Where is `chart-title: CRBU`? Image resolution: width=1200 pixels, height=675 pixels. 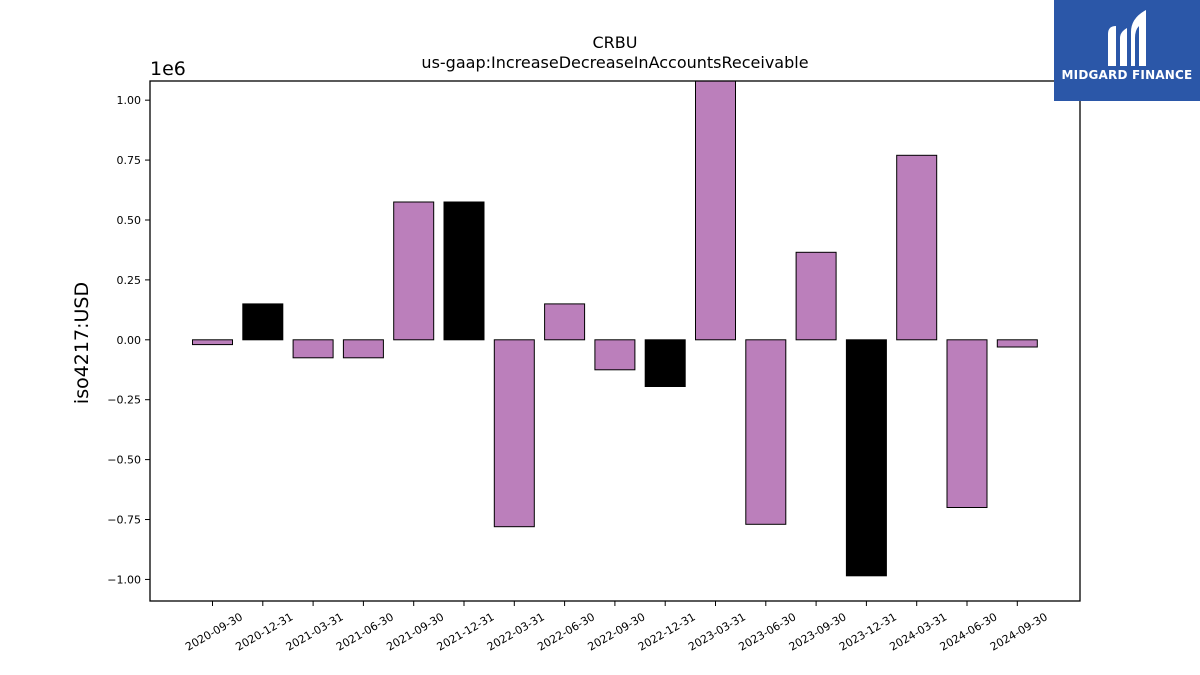
chart-title: CRBU is located at coordinates (615, 42).